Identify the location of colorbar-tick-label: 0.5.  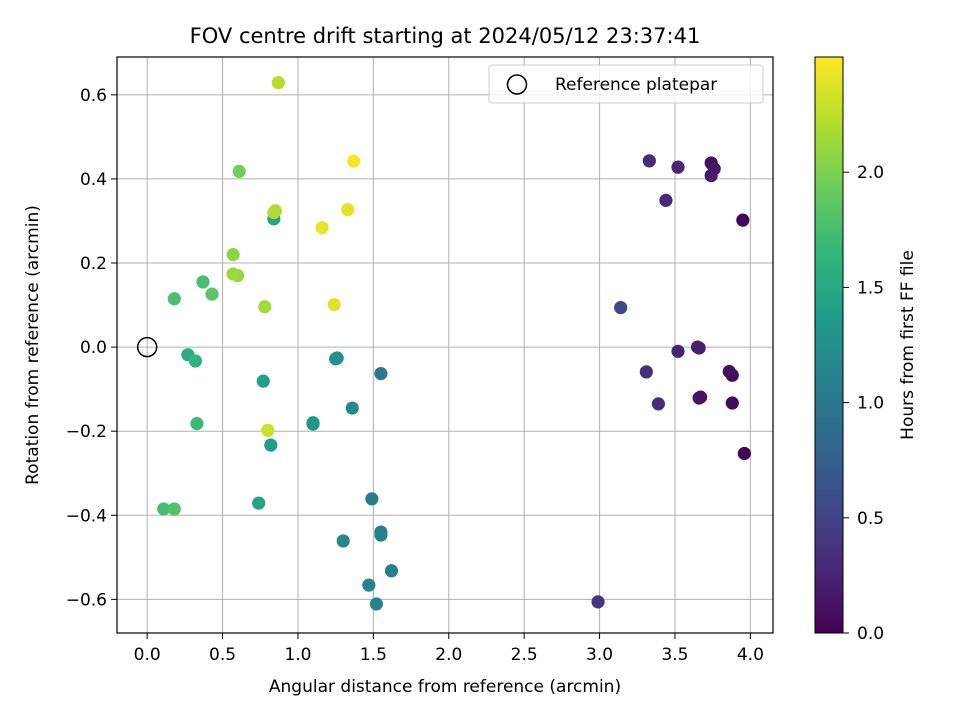
(870, 519).